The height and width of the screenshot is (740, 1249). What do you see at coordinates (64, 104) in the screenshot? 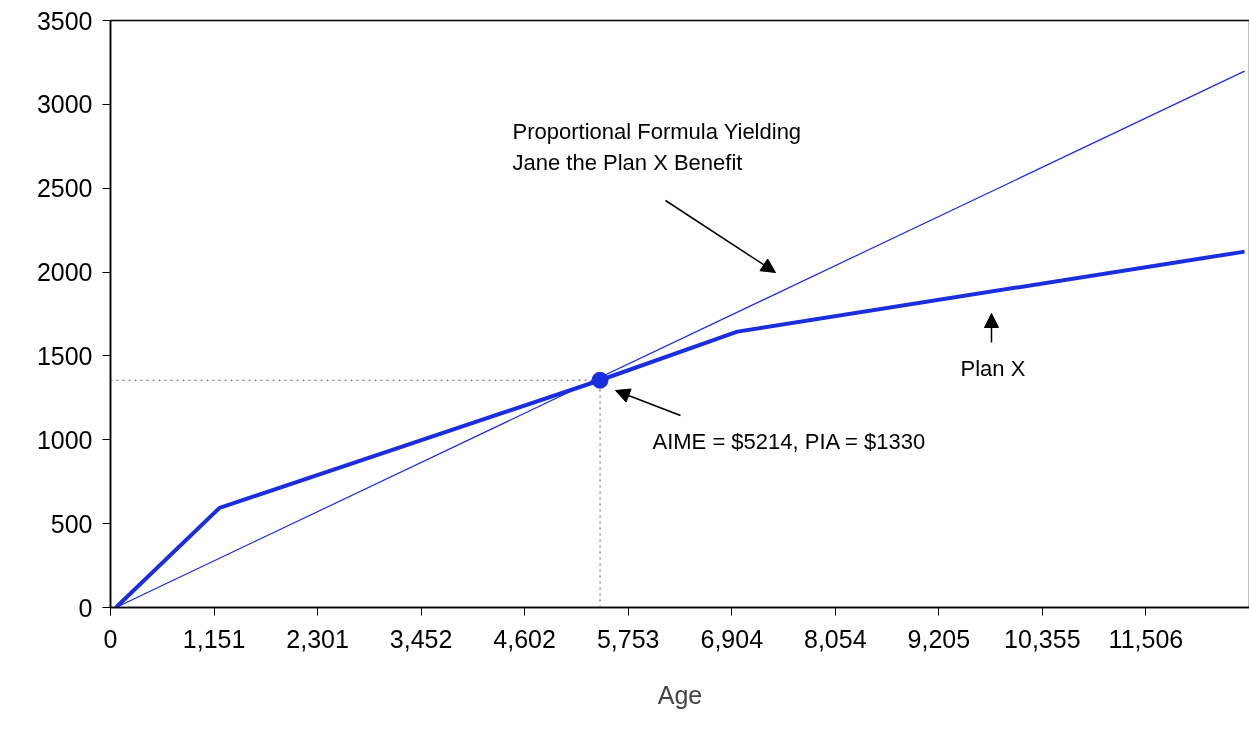
I see `y-tick-label: 3000` at bounding box center [64, 104].